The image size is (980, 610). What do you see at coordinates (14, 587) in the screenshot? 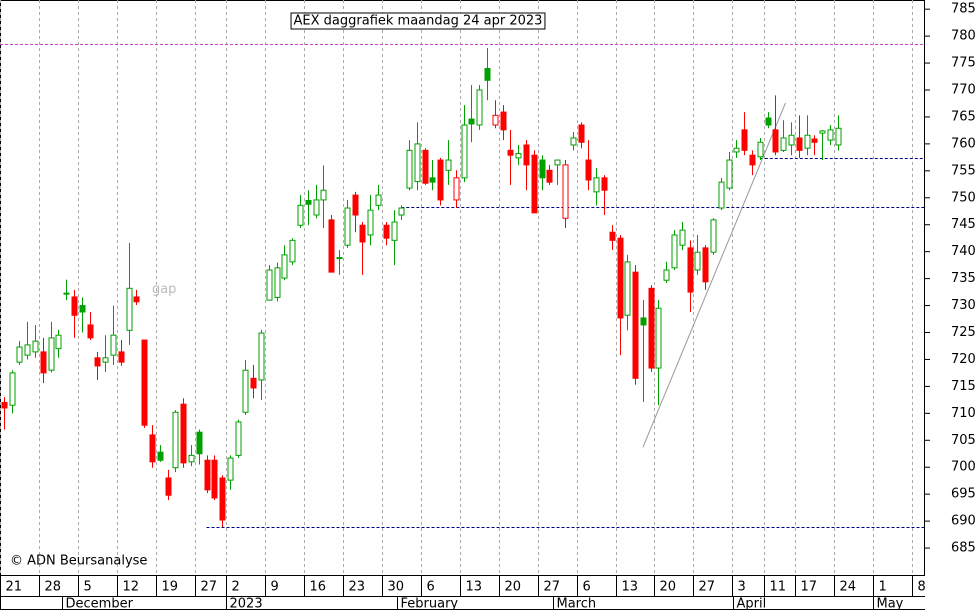
I see `x-tick-label: 21` at bounding box center [14, 587].